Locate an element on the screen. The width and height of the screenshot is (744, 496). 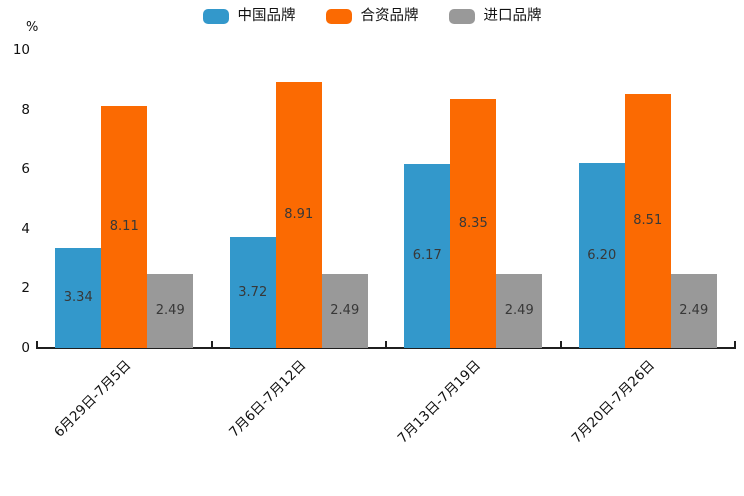
x-axis-line is located at coordinates (386, 348).